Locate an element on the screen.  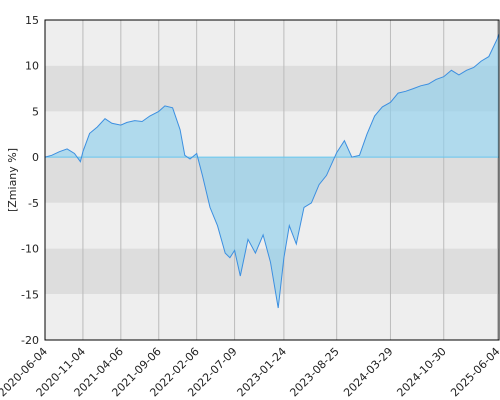
x-tick-label: 2023-01-24 is located at coordinates (262, 372).